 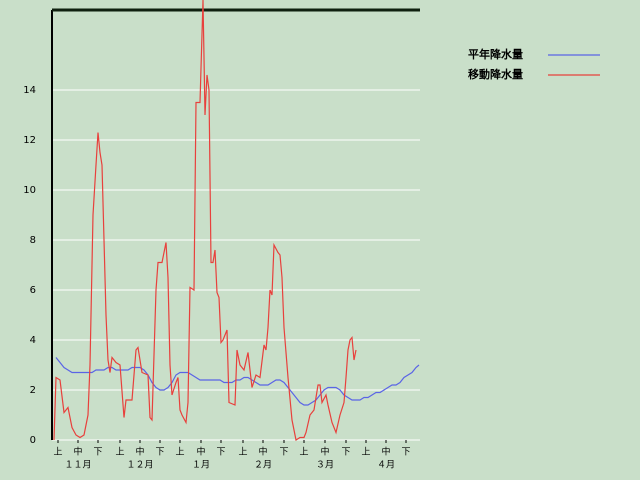 I want to click on y-tick-label: 0, so click(x=33, y=440).